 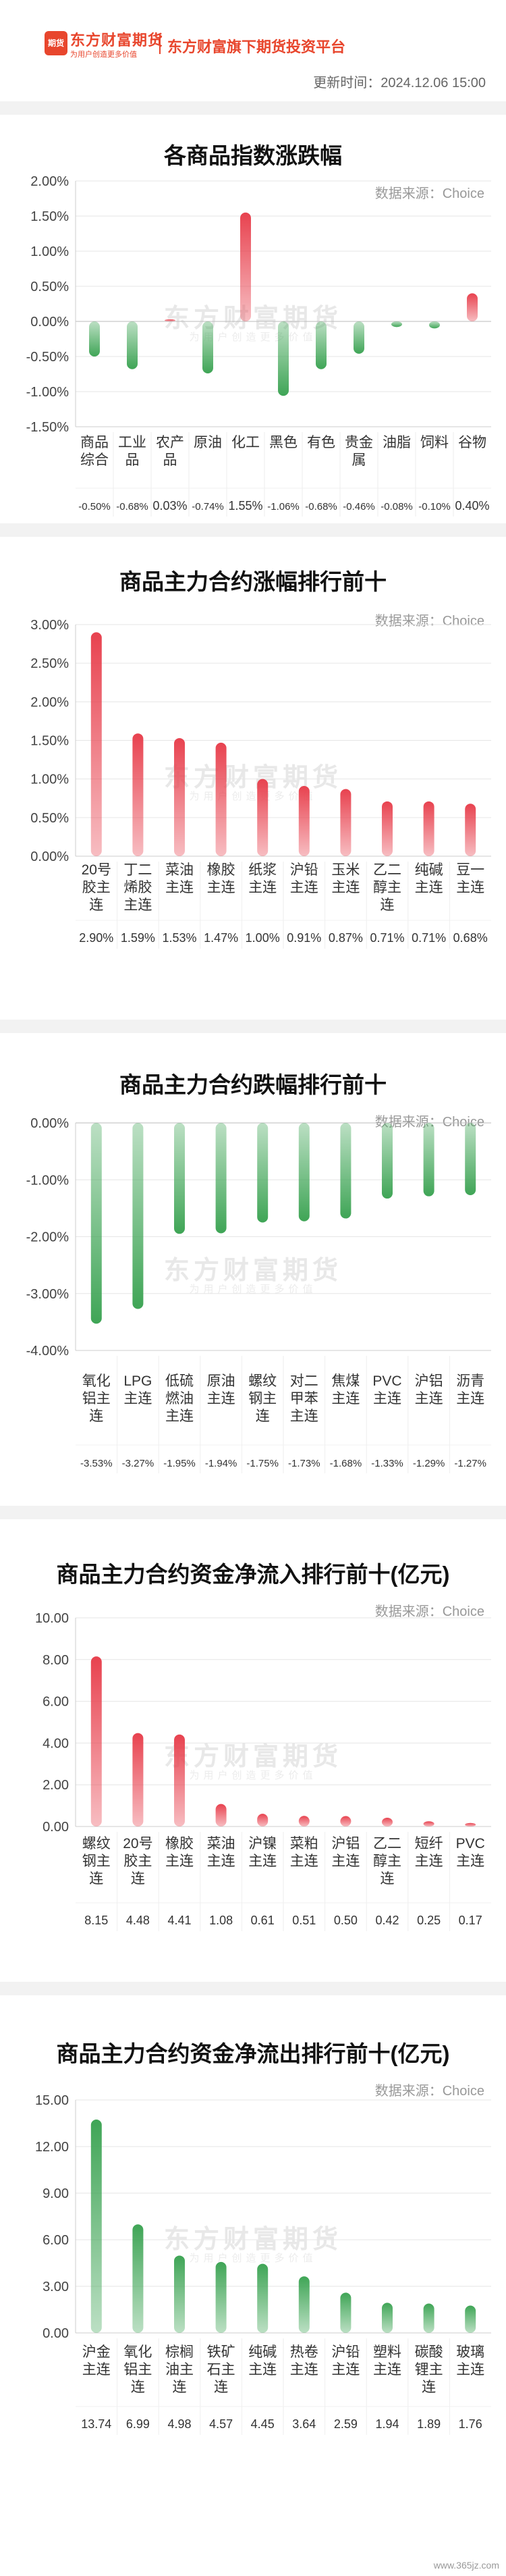 What do you see at coordinates (96, 2424) in the screenshot?
I see `data-label: 13.74` at bounding box center [96, 2424].